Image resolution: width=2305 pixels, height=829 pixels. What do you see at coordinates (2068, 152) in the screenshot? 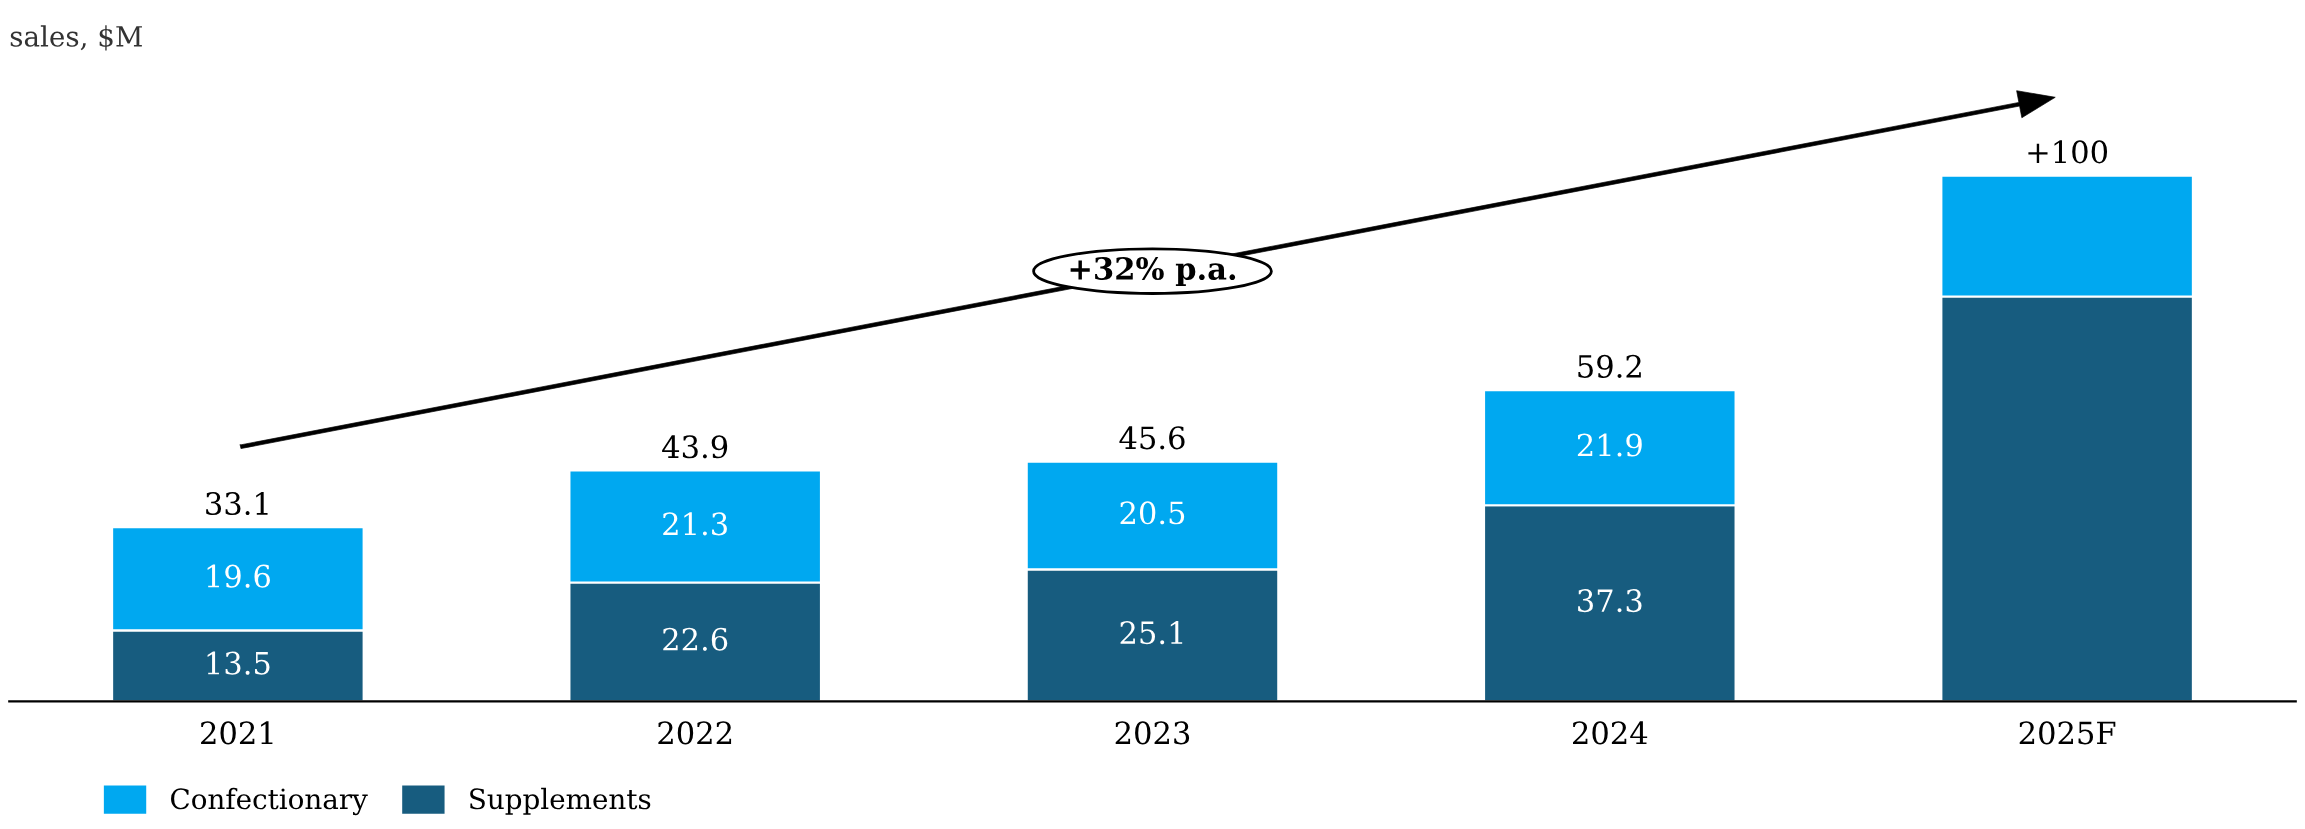
I see `total-label: +100` at bounding box center [2068, 152].